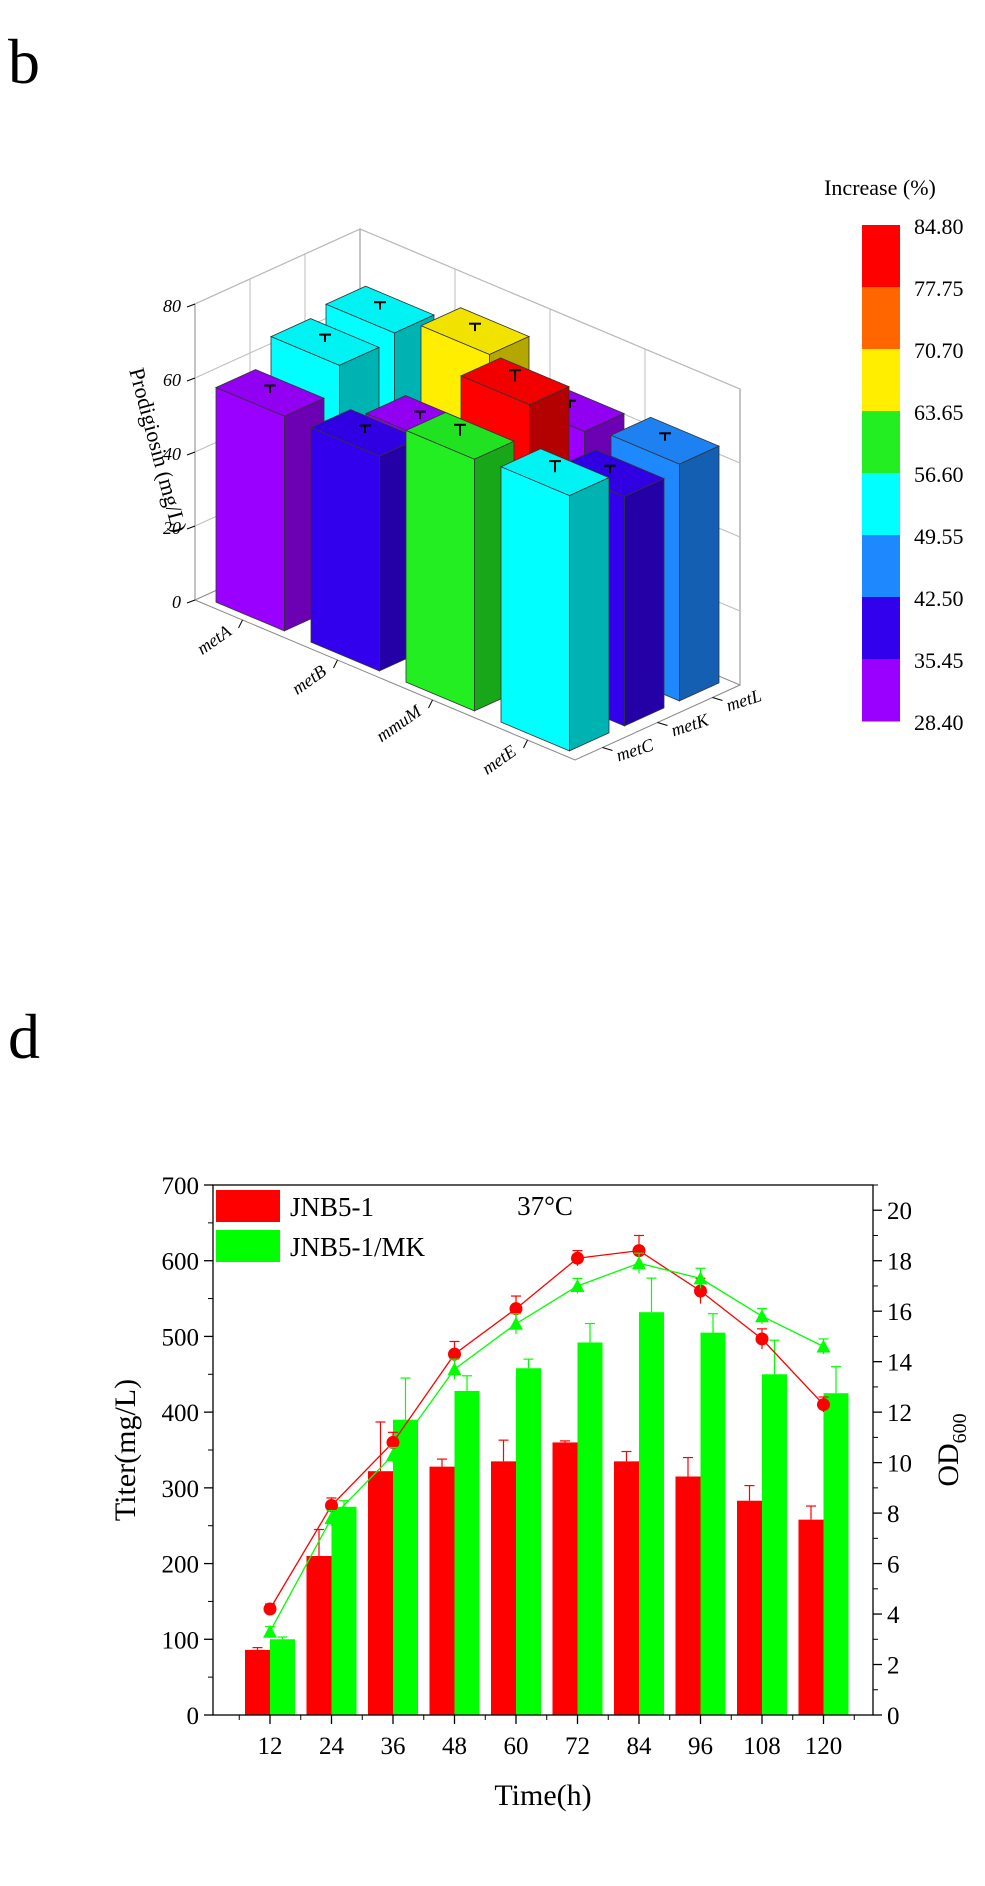  Describe the element at coordinates (181, 1262) in the screenshot. I see `y-tick-label: 600` at that location.